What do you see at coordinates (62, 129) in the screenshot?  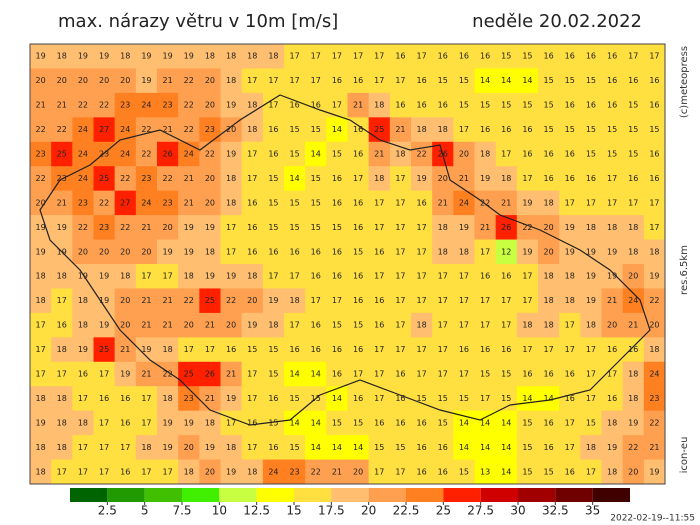 I see `cell-value: 22` at bounding box center [62, 129].